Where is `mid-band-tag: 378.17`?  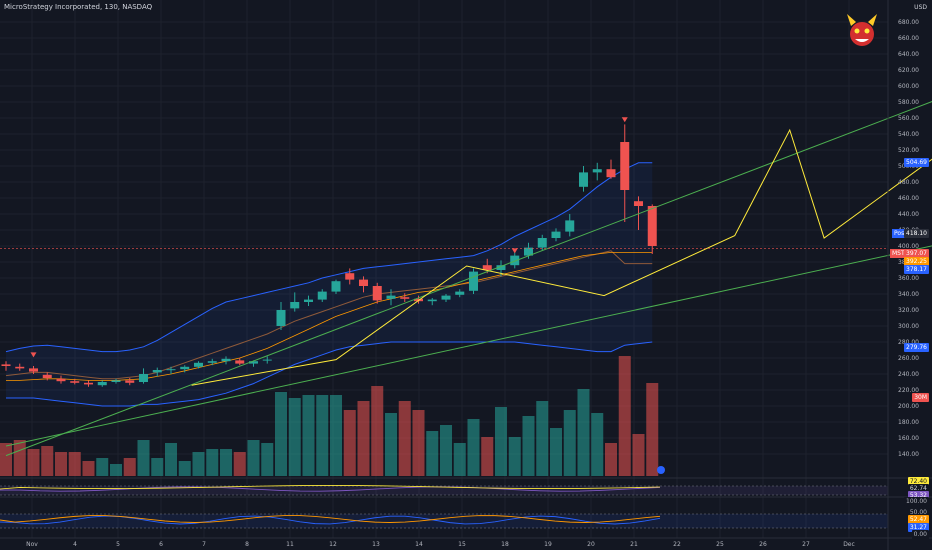
mid-band-tag: 378.17 is located at coordinates (916, 269).